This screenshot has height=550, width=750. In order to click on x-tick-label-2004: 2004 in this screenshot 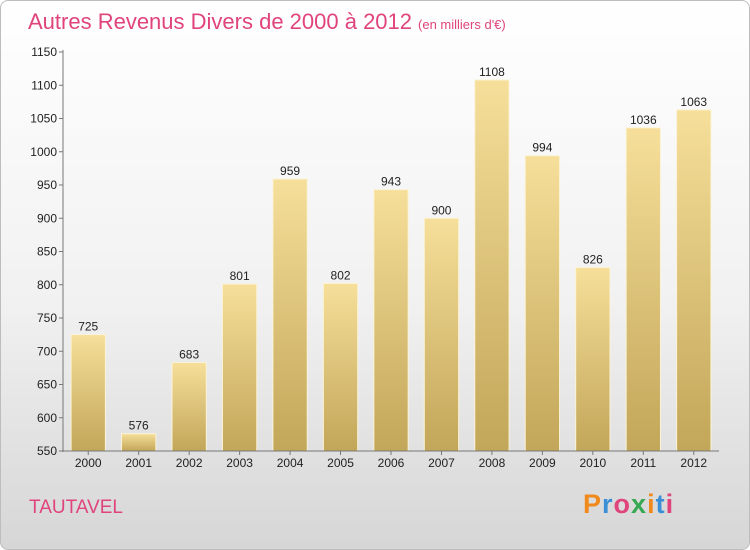, I will do `click(290, 463)`.